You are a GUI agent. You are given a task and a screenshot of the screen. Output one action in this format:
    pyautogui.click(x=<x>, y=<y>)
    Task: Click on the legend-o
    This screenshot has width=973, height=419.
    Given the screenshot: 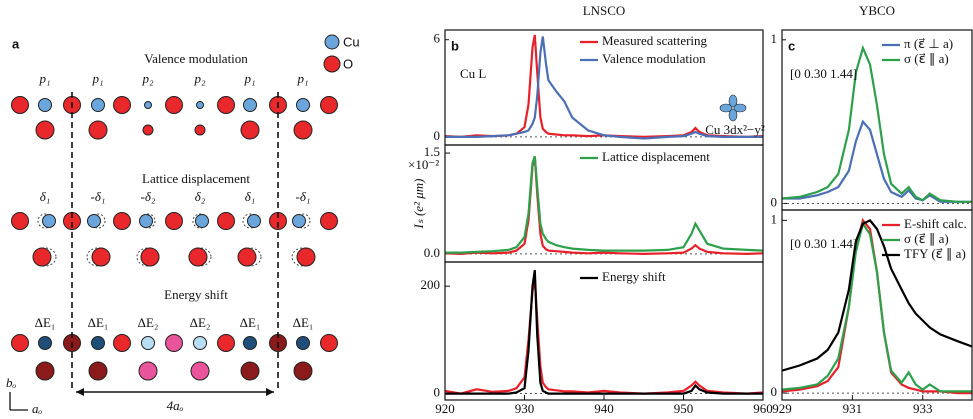 What is the action you would take?
    pyautogui.click(x=332, y=64)
    